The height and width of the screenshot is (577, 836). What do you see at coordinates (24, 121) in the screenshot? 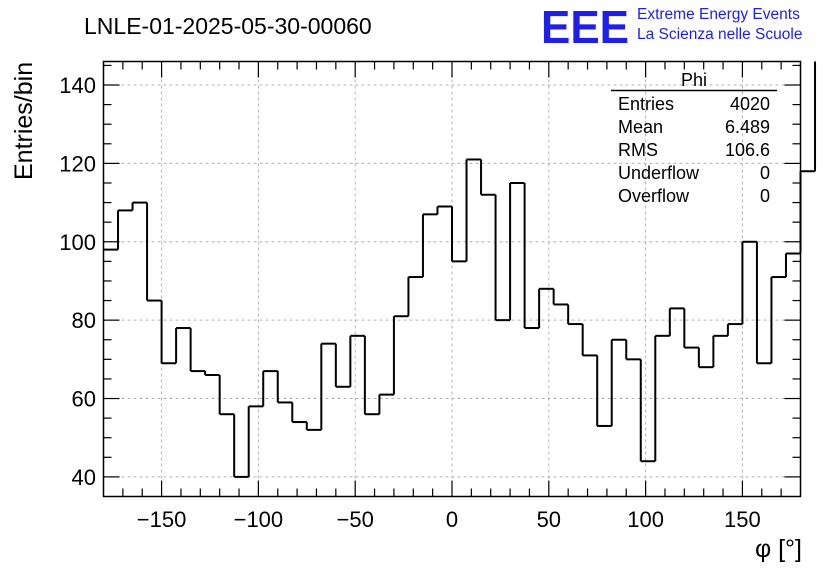
I see `y-axis-label: Entries/bin` at bounding box center [24, 121].